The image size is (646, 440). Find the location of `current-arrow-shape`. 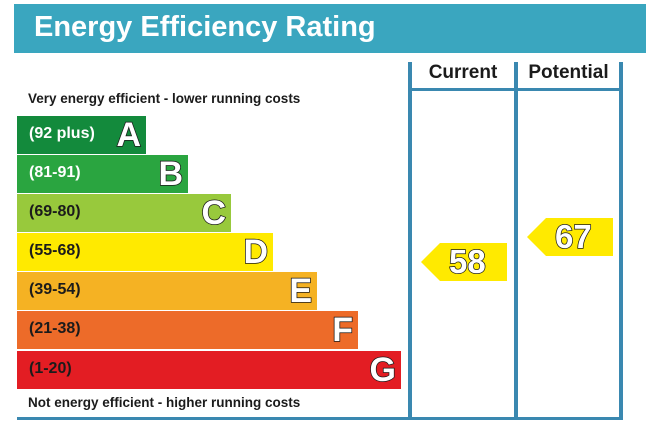

current-arrow-shape is located at coordinates (464, 262).